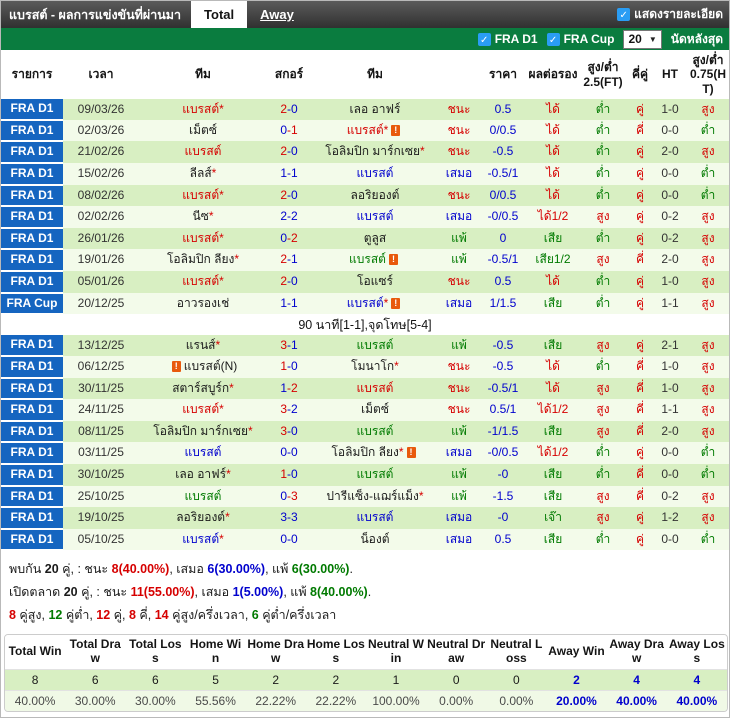 Image resolution: width=730 pixels, height=718 pixels. What do you see at coordinates (503, 517) in the screenshot?
I see `handicap-odds: -0` at bounding box center [503, 517].